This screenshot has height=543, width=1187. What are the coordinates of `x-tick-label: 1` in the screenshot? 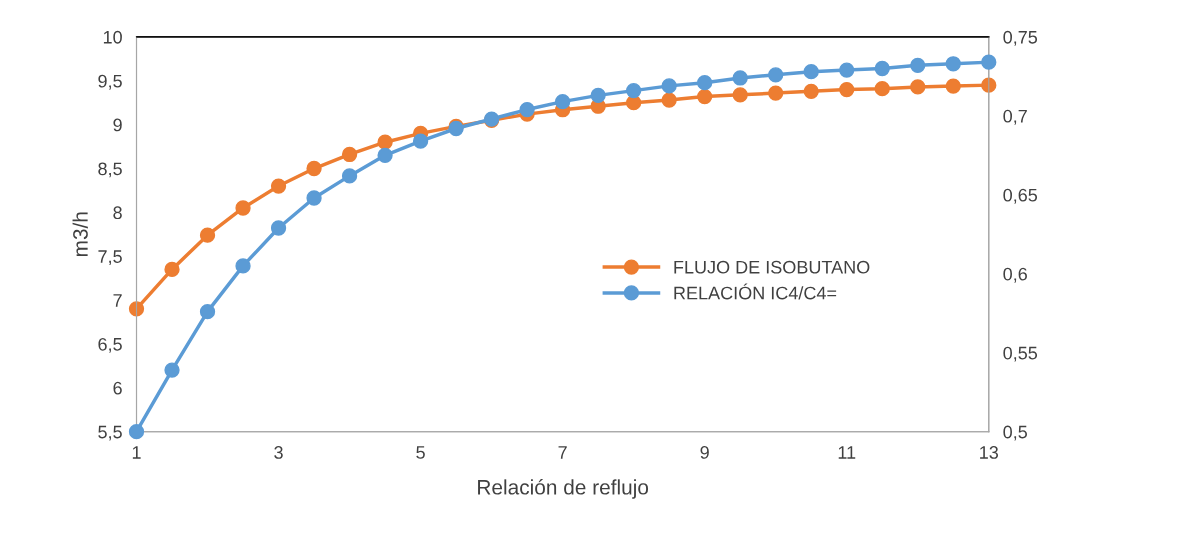 It's located at (136, 452).